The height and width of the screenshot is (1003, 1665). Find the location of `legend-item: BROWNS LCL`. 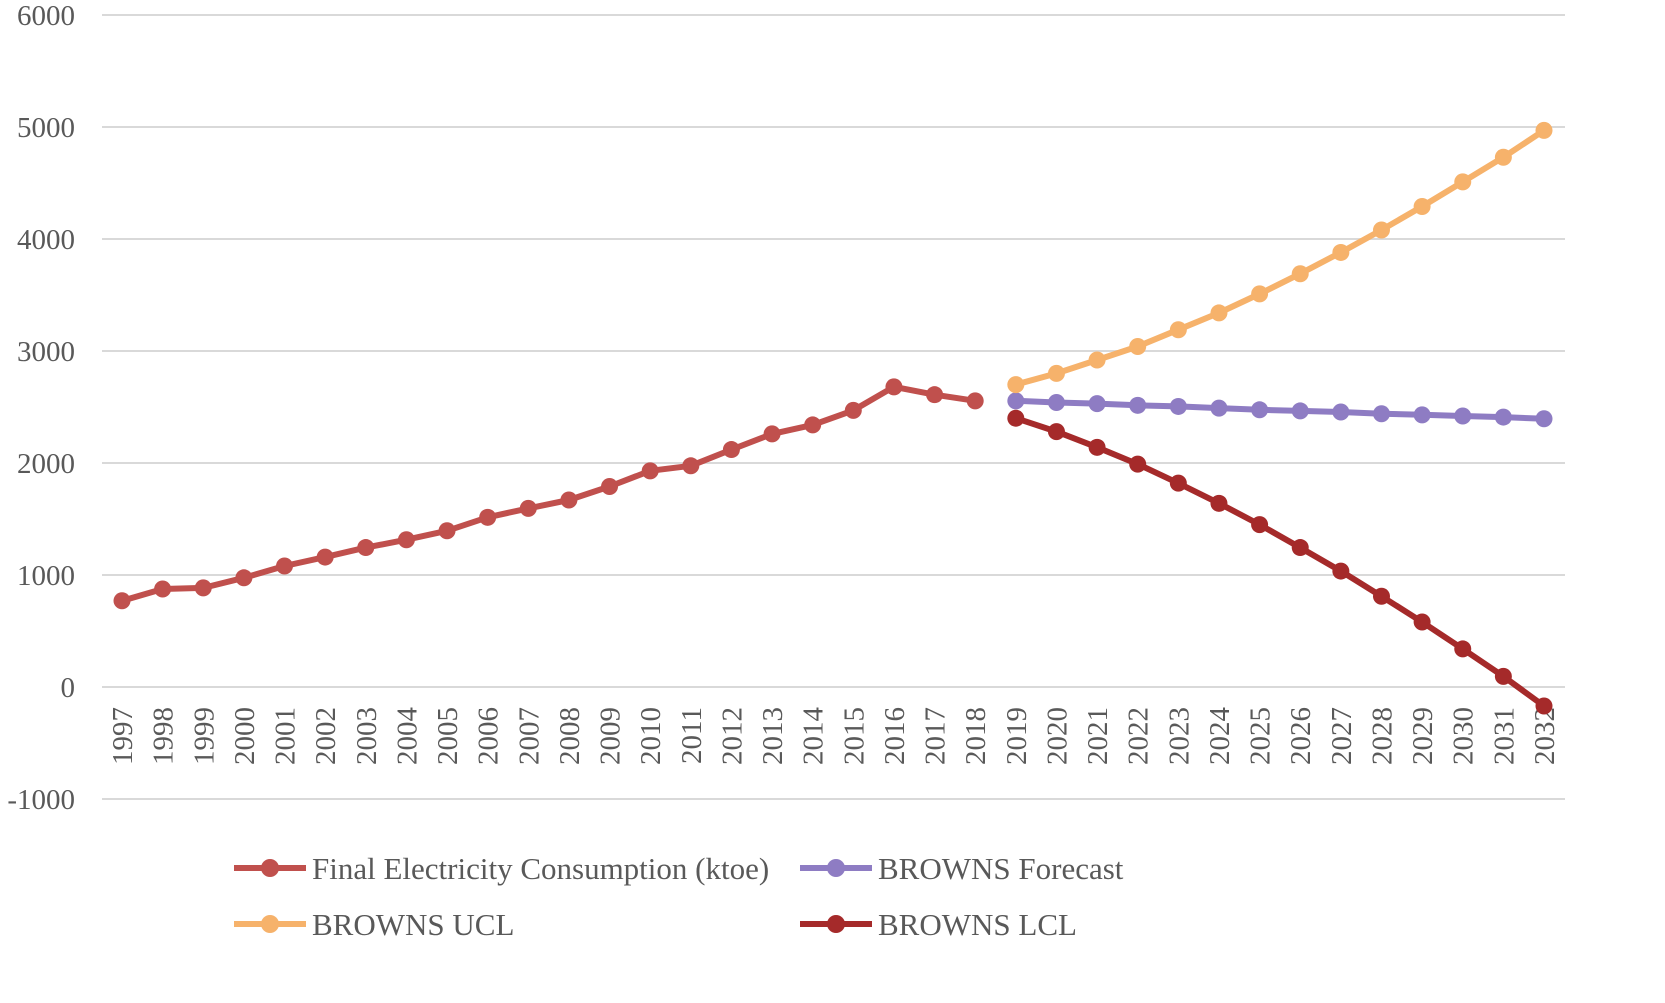

legend-item: BROWNS LCL is located at coordinates (938, 924).